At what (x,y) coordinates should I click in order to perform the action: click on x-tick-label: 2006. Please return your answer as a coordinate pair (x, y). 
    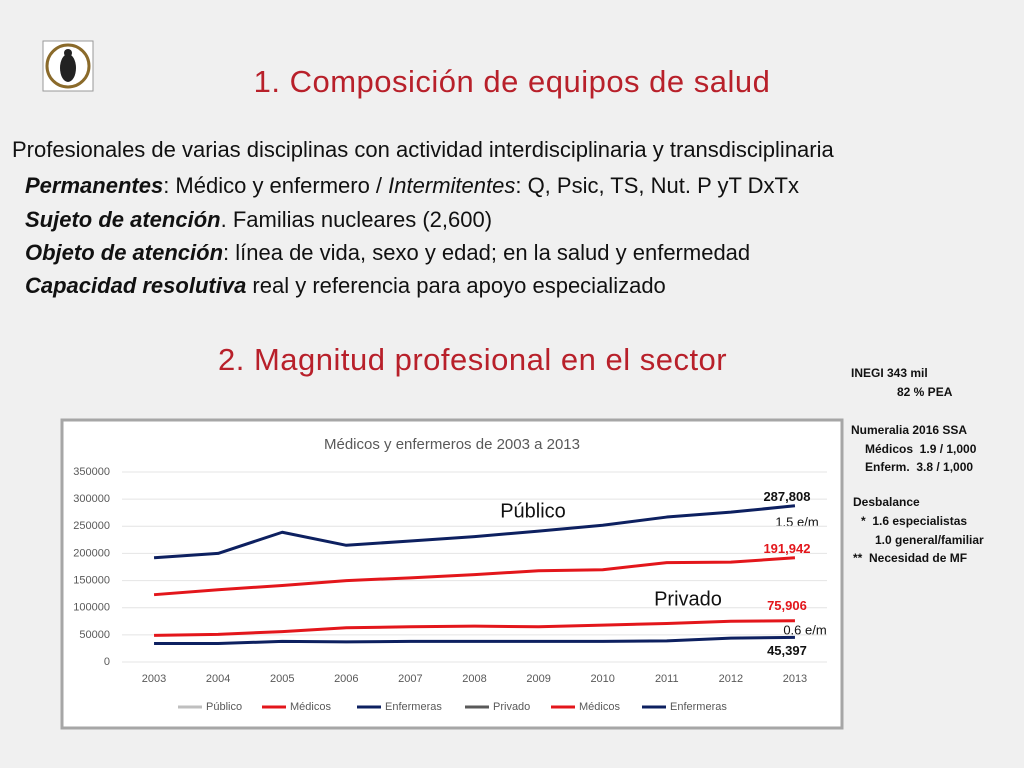
    Looking at the image, I should click on (346, 679).